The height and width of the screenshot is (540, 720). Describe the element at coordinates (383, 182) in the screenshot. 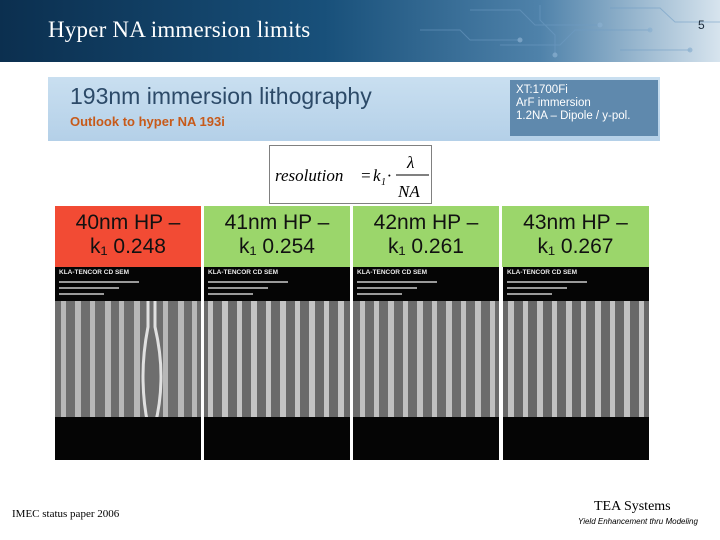

I see `formula-k-subscript: 1` at that location.